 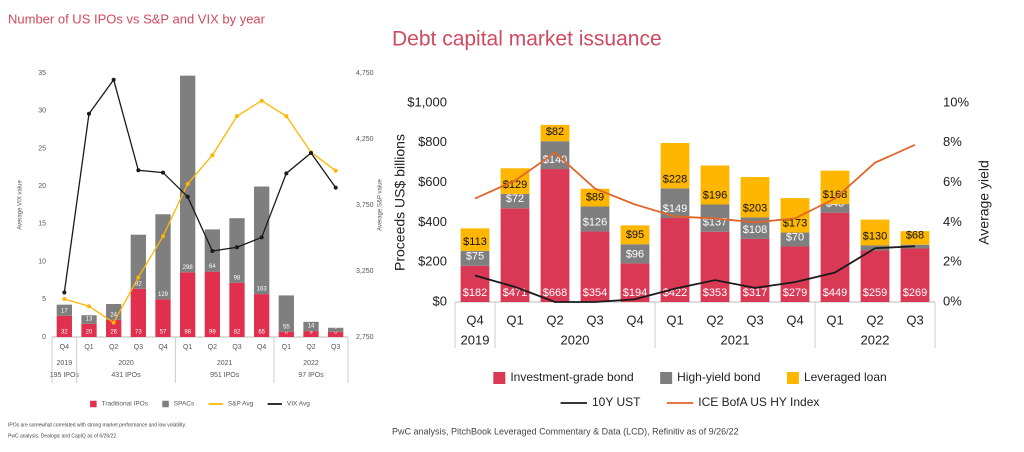 What do you see at coordinates (575, 339) in the screenshot?
I see `group-label: 2020` at bounding box center [575, 339].